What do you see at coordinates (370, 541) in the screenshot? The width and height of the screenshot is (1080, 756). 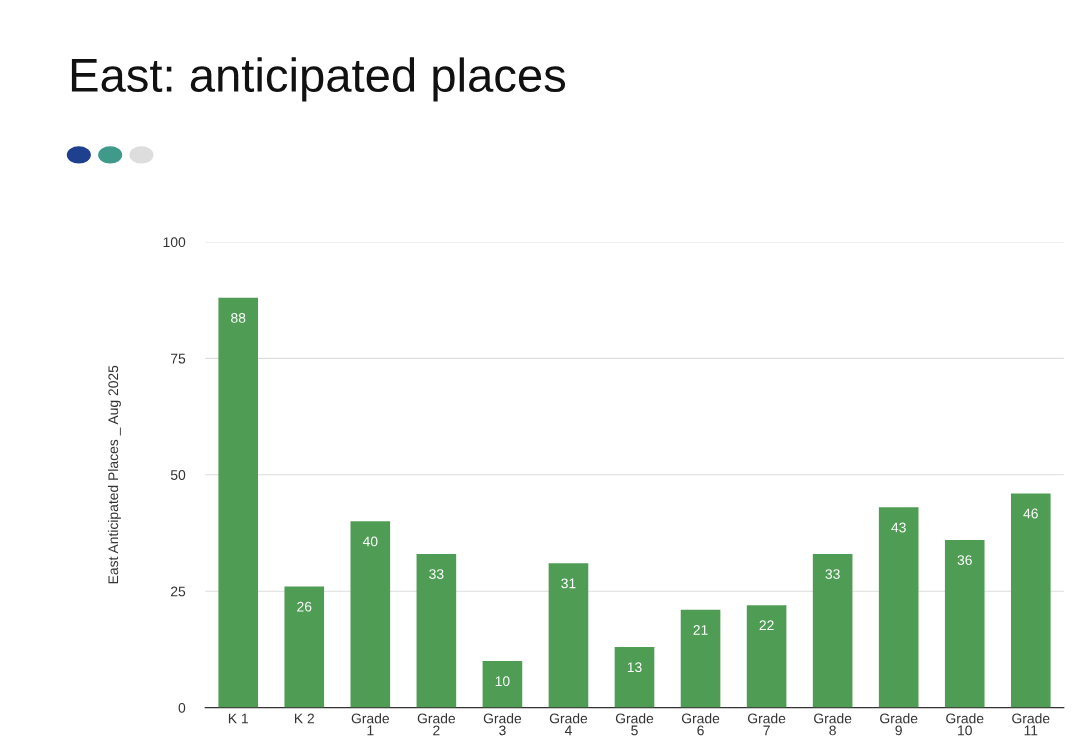 I see `data-label: 40` at bounding box center [370, 541].